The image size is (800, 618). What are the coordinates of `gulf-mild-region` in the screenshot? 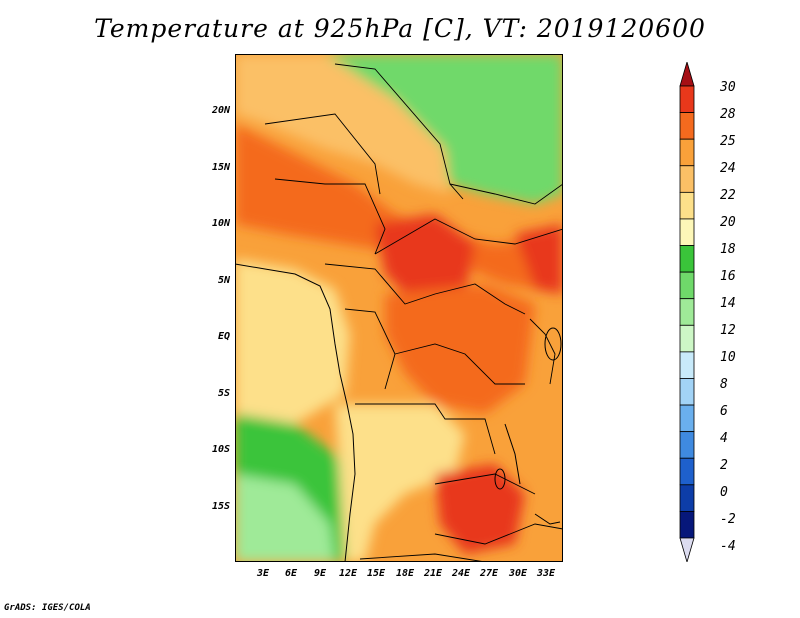 It's located at (292, 341).